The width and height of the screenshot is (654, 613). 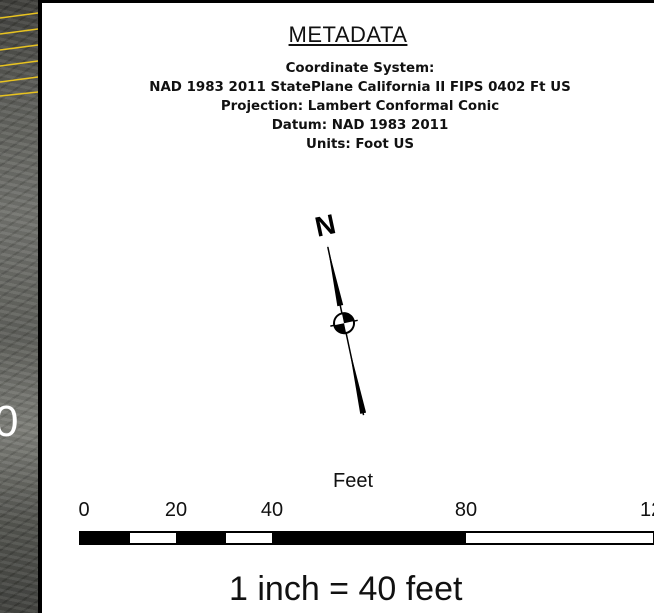 What do you see at coordinates (272, 510) in the screenshot?
I see `scale-tick-label: 40` at bounding box center [272, 510].